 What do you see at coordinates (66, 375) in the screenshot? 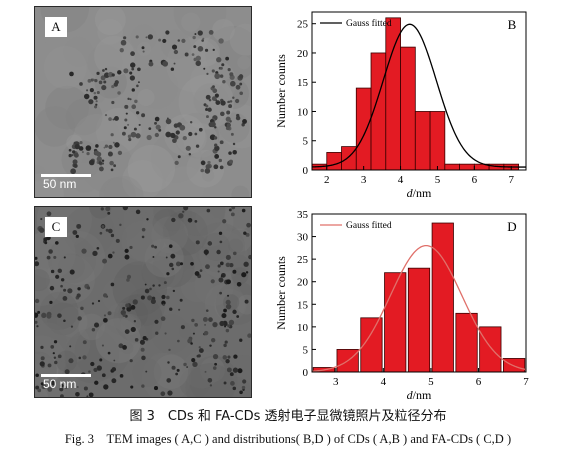
I see `scale-bar-c` at bounding box center [66, 375].